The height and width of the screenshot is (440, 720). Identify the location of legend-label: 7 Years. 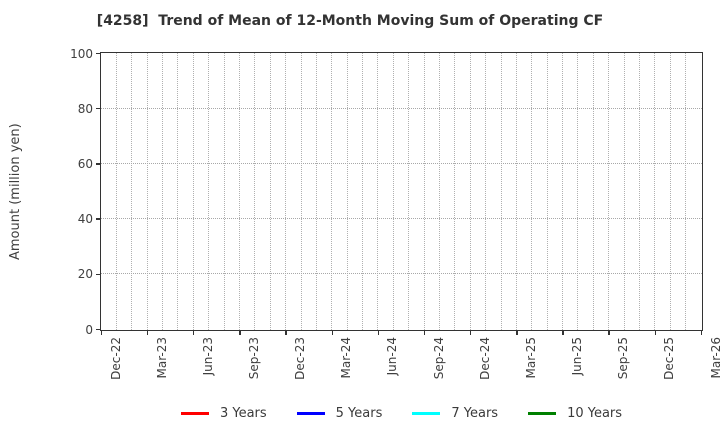
(475, 413).